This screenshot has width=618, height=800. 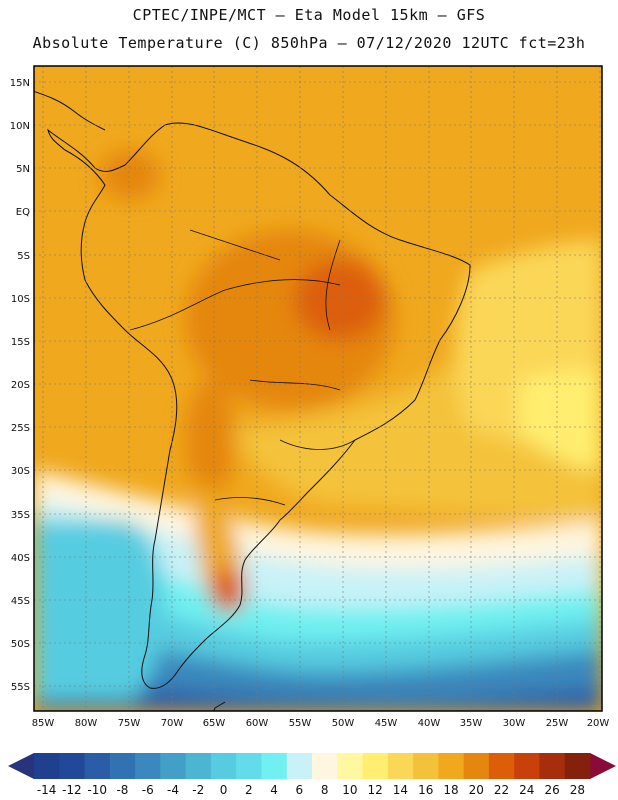 I want to click on field-cold-andes-south, so click(x=99, y=610).